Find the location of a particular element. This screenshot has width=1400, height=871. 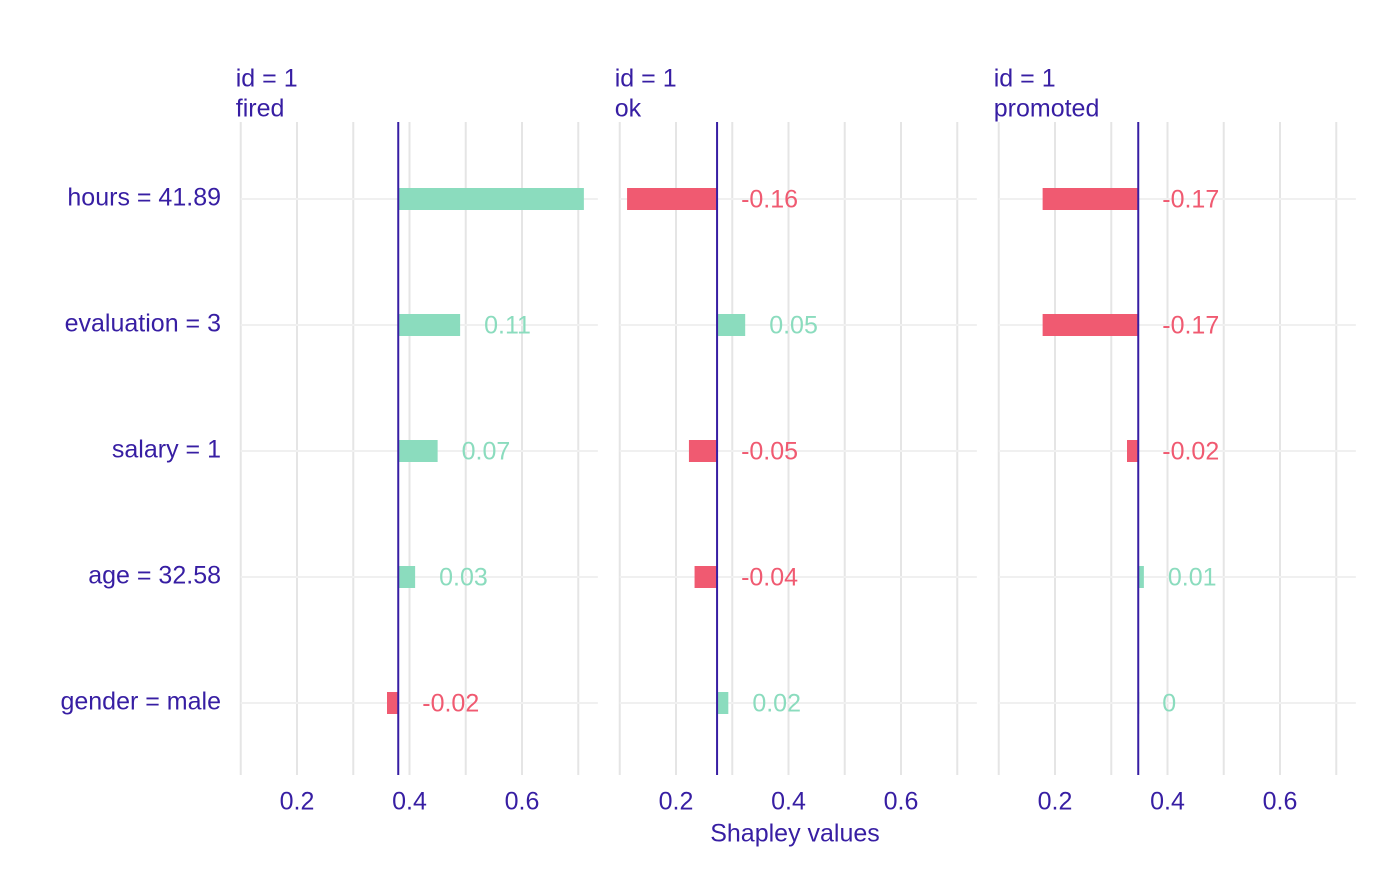

facet-title: promoted is located at coordinates (1047, 109).